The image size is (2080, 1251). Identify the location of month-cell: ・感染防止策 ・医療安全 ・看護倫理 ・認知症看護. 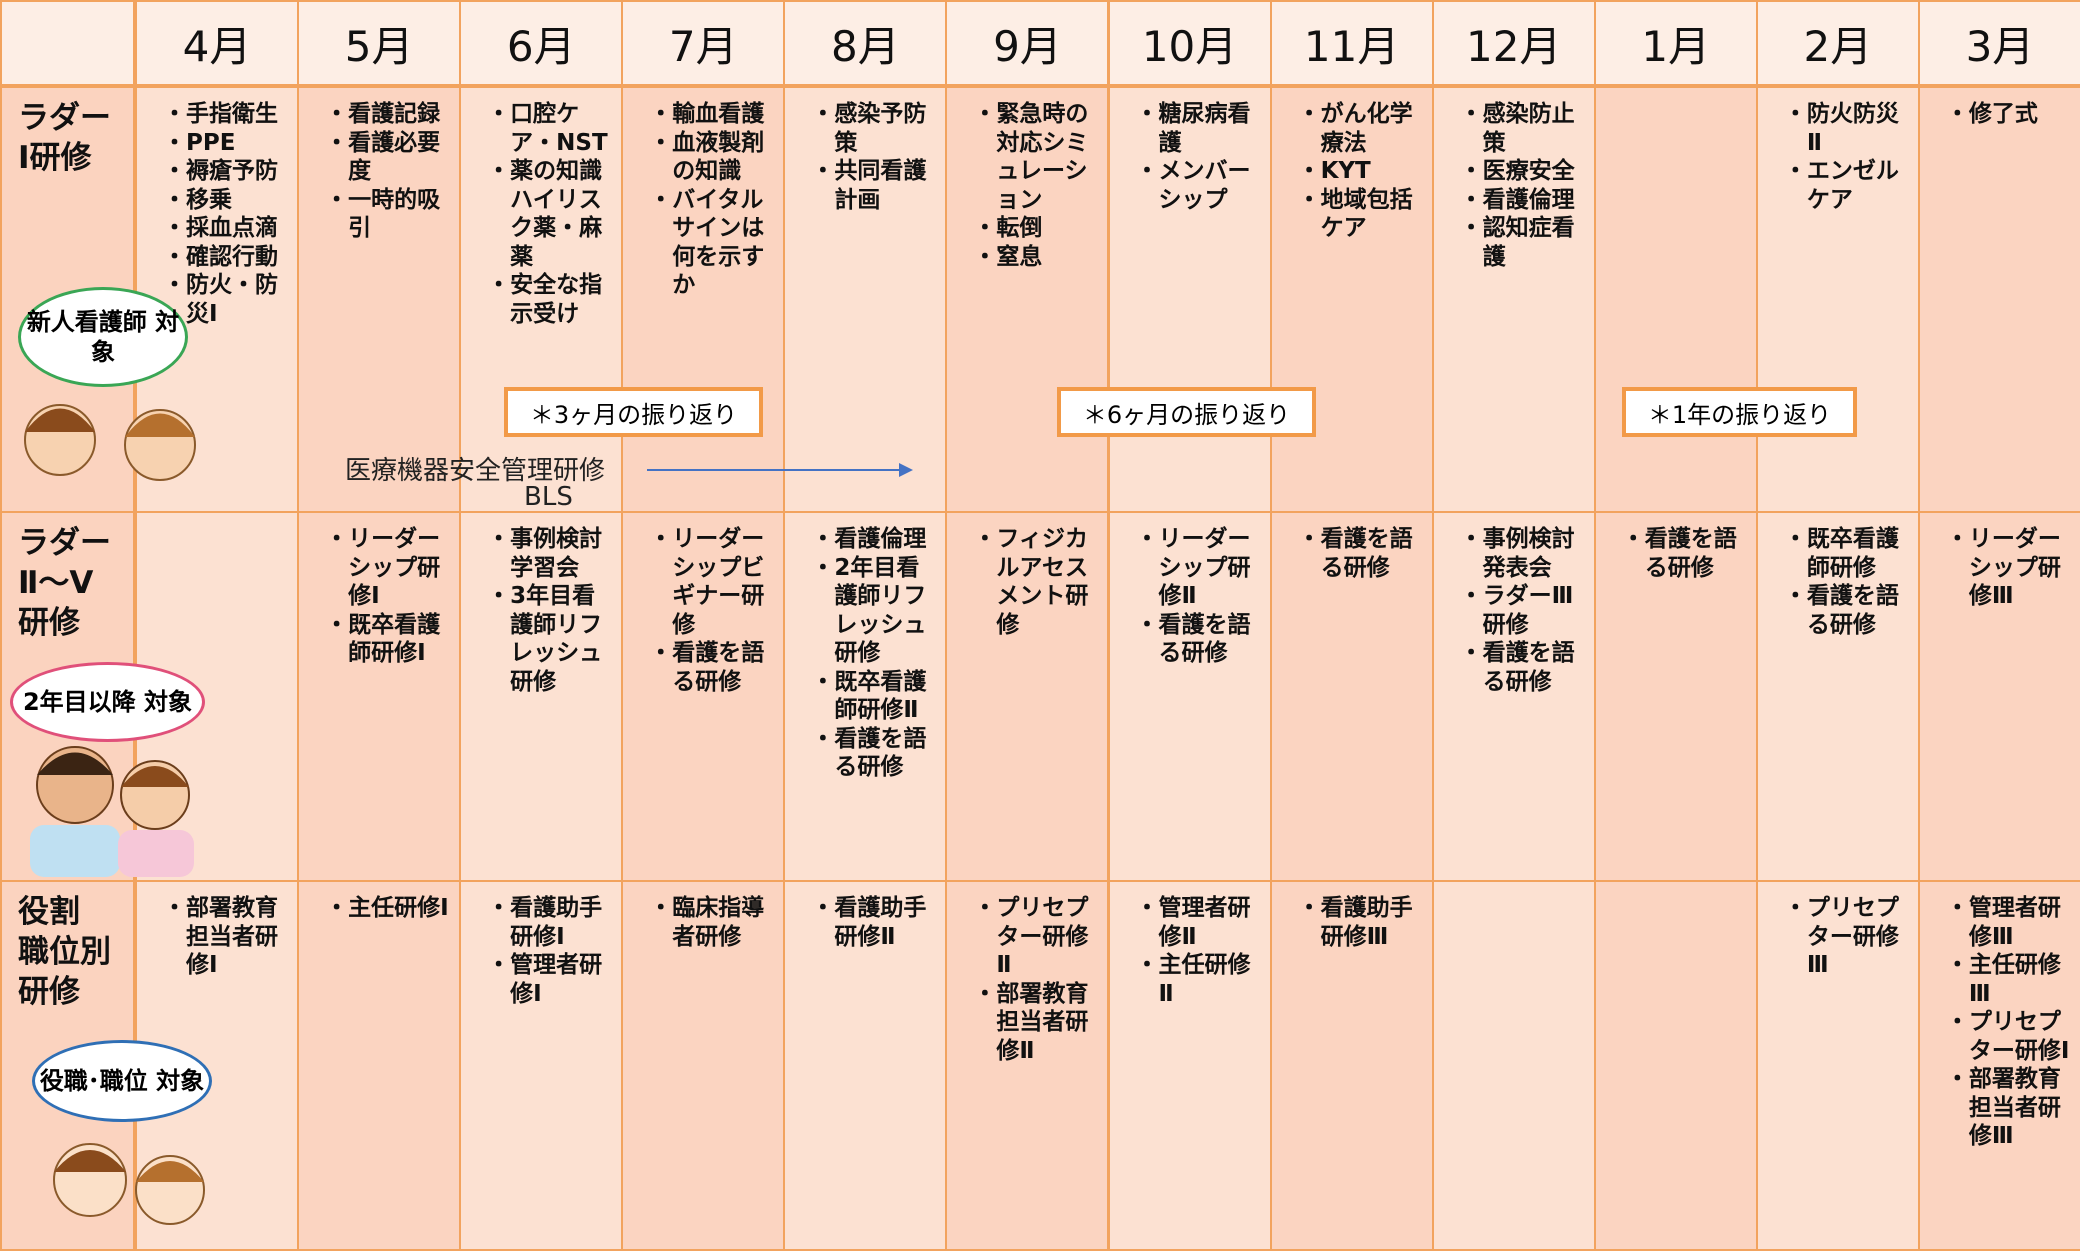
(1513, 299).